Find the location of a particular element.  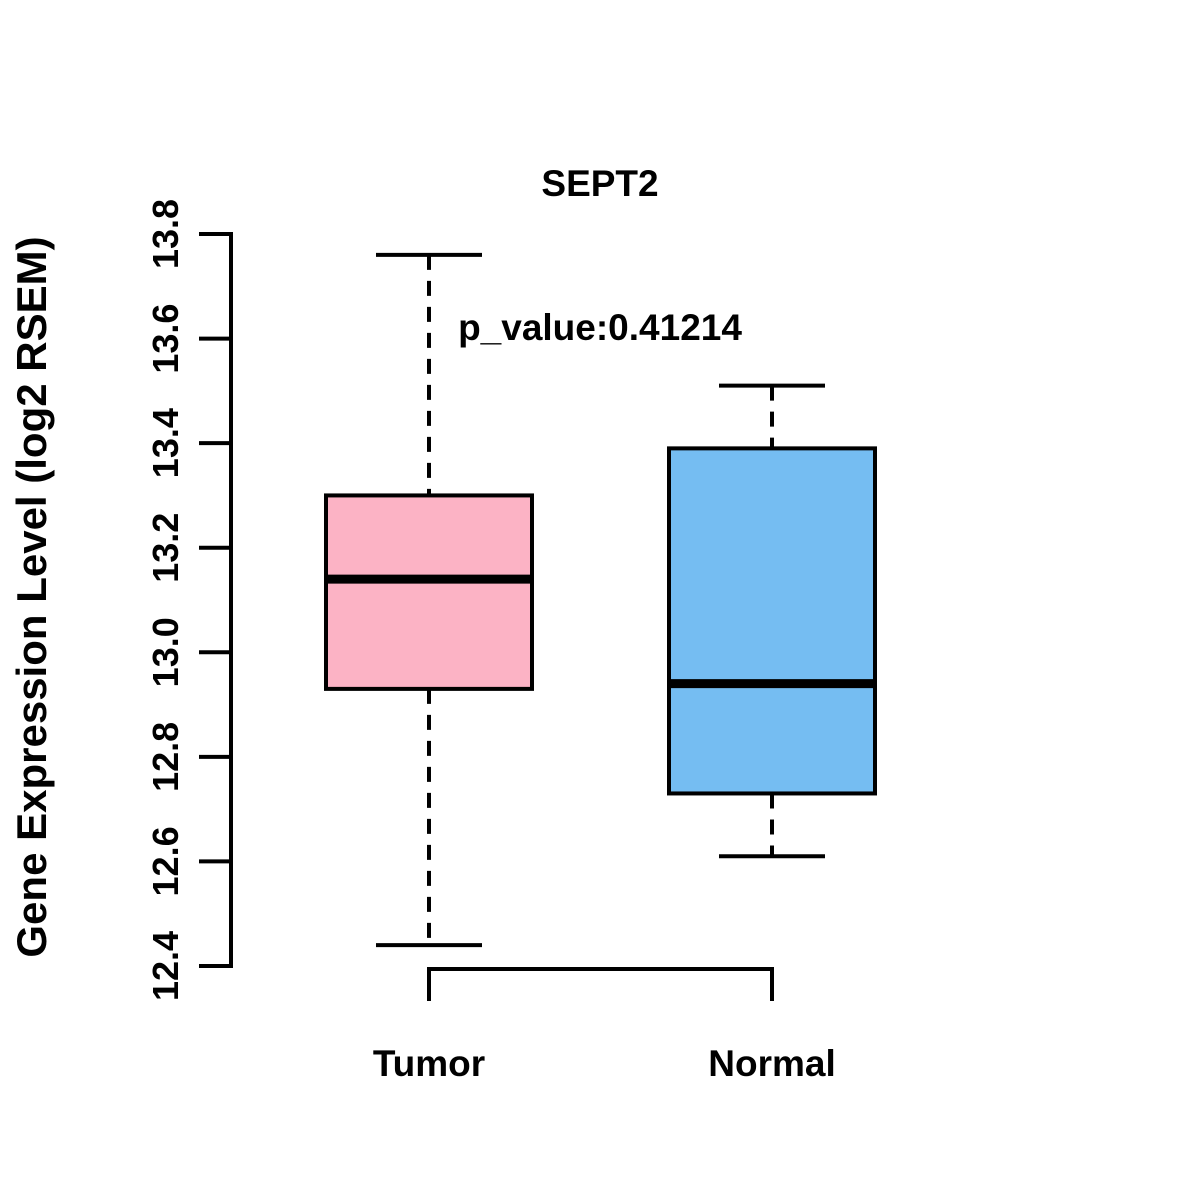

y-axis-tick-label: 13.8 is located at coordinates (165, 234).